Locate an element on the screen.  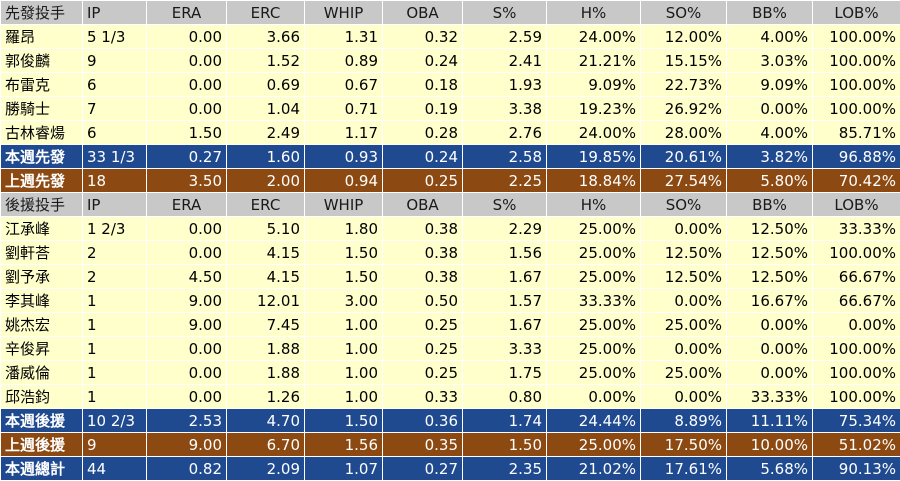
cell-h-pct: 9.09% is located at coordinates (594, 85).